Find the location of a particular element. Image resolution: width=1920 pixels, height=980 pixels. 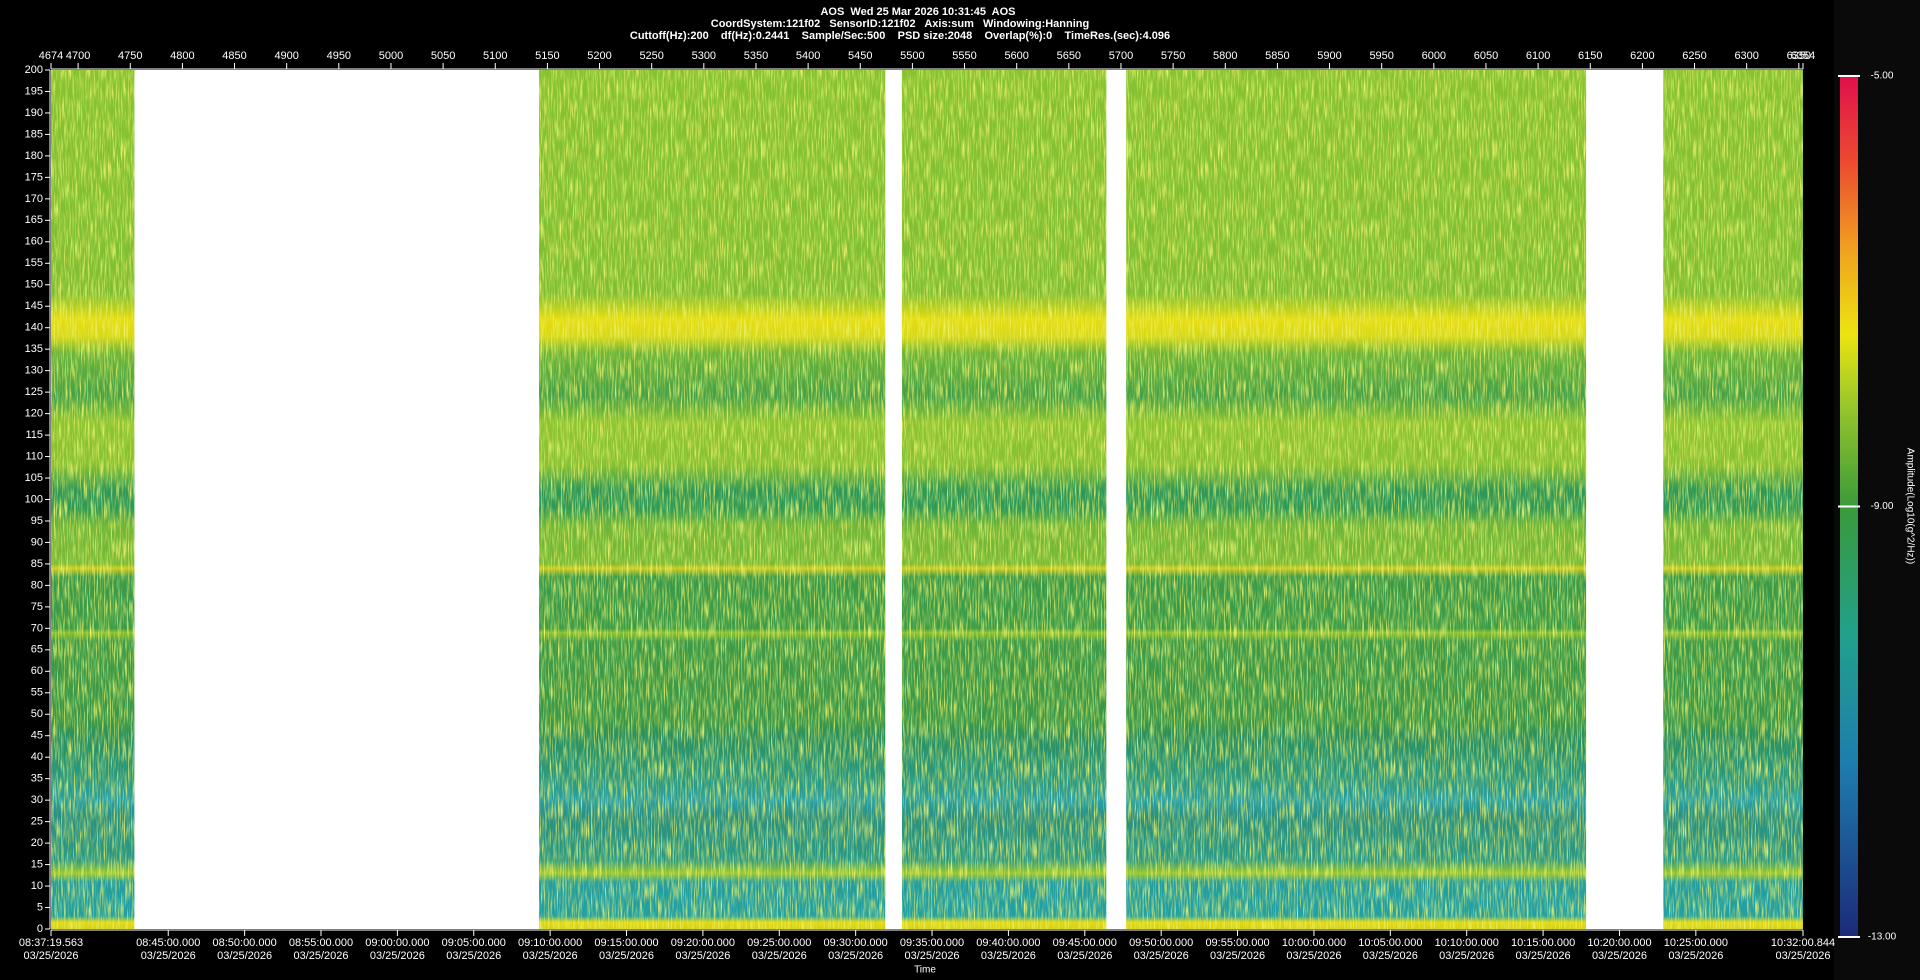

y-tick-label: 120 is located at coordinates (34, 414).